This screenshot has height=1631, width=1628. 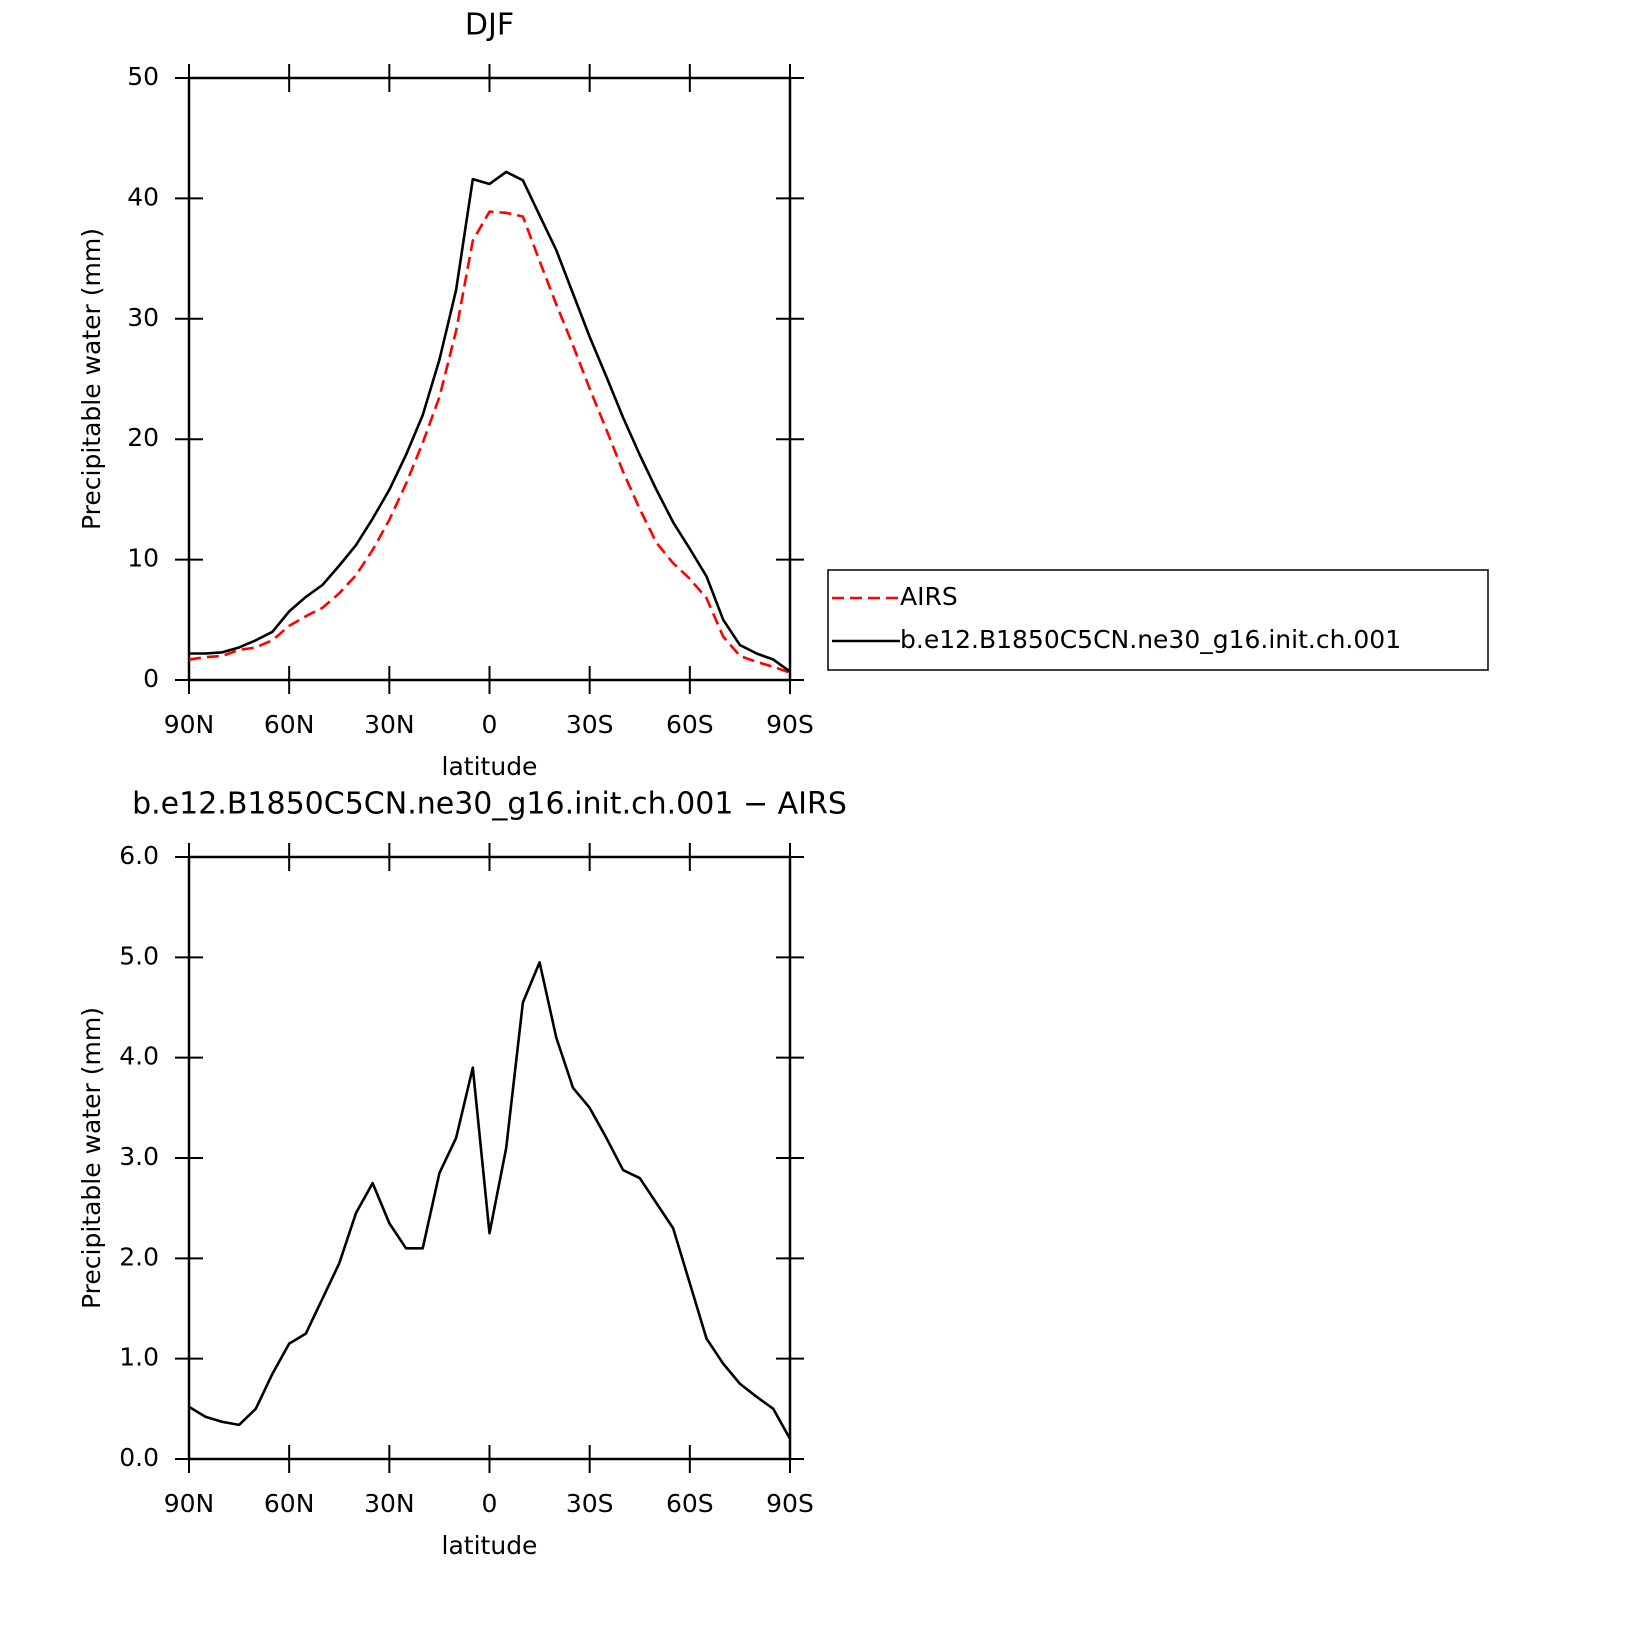 What do you see at coordinates (139, 955) in the screenshot?
I see `y-tick-label: 5.0` at bounding box center [139, 955].